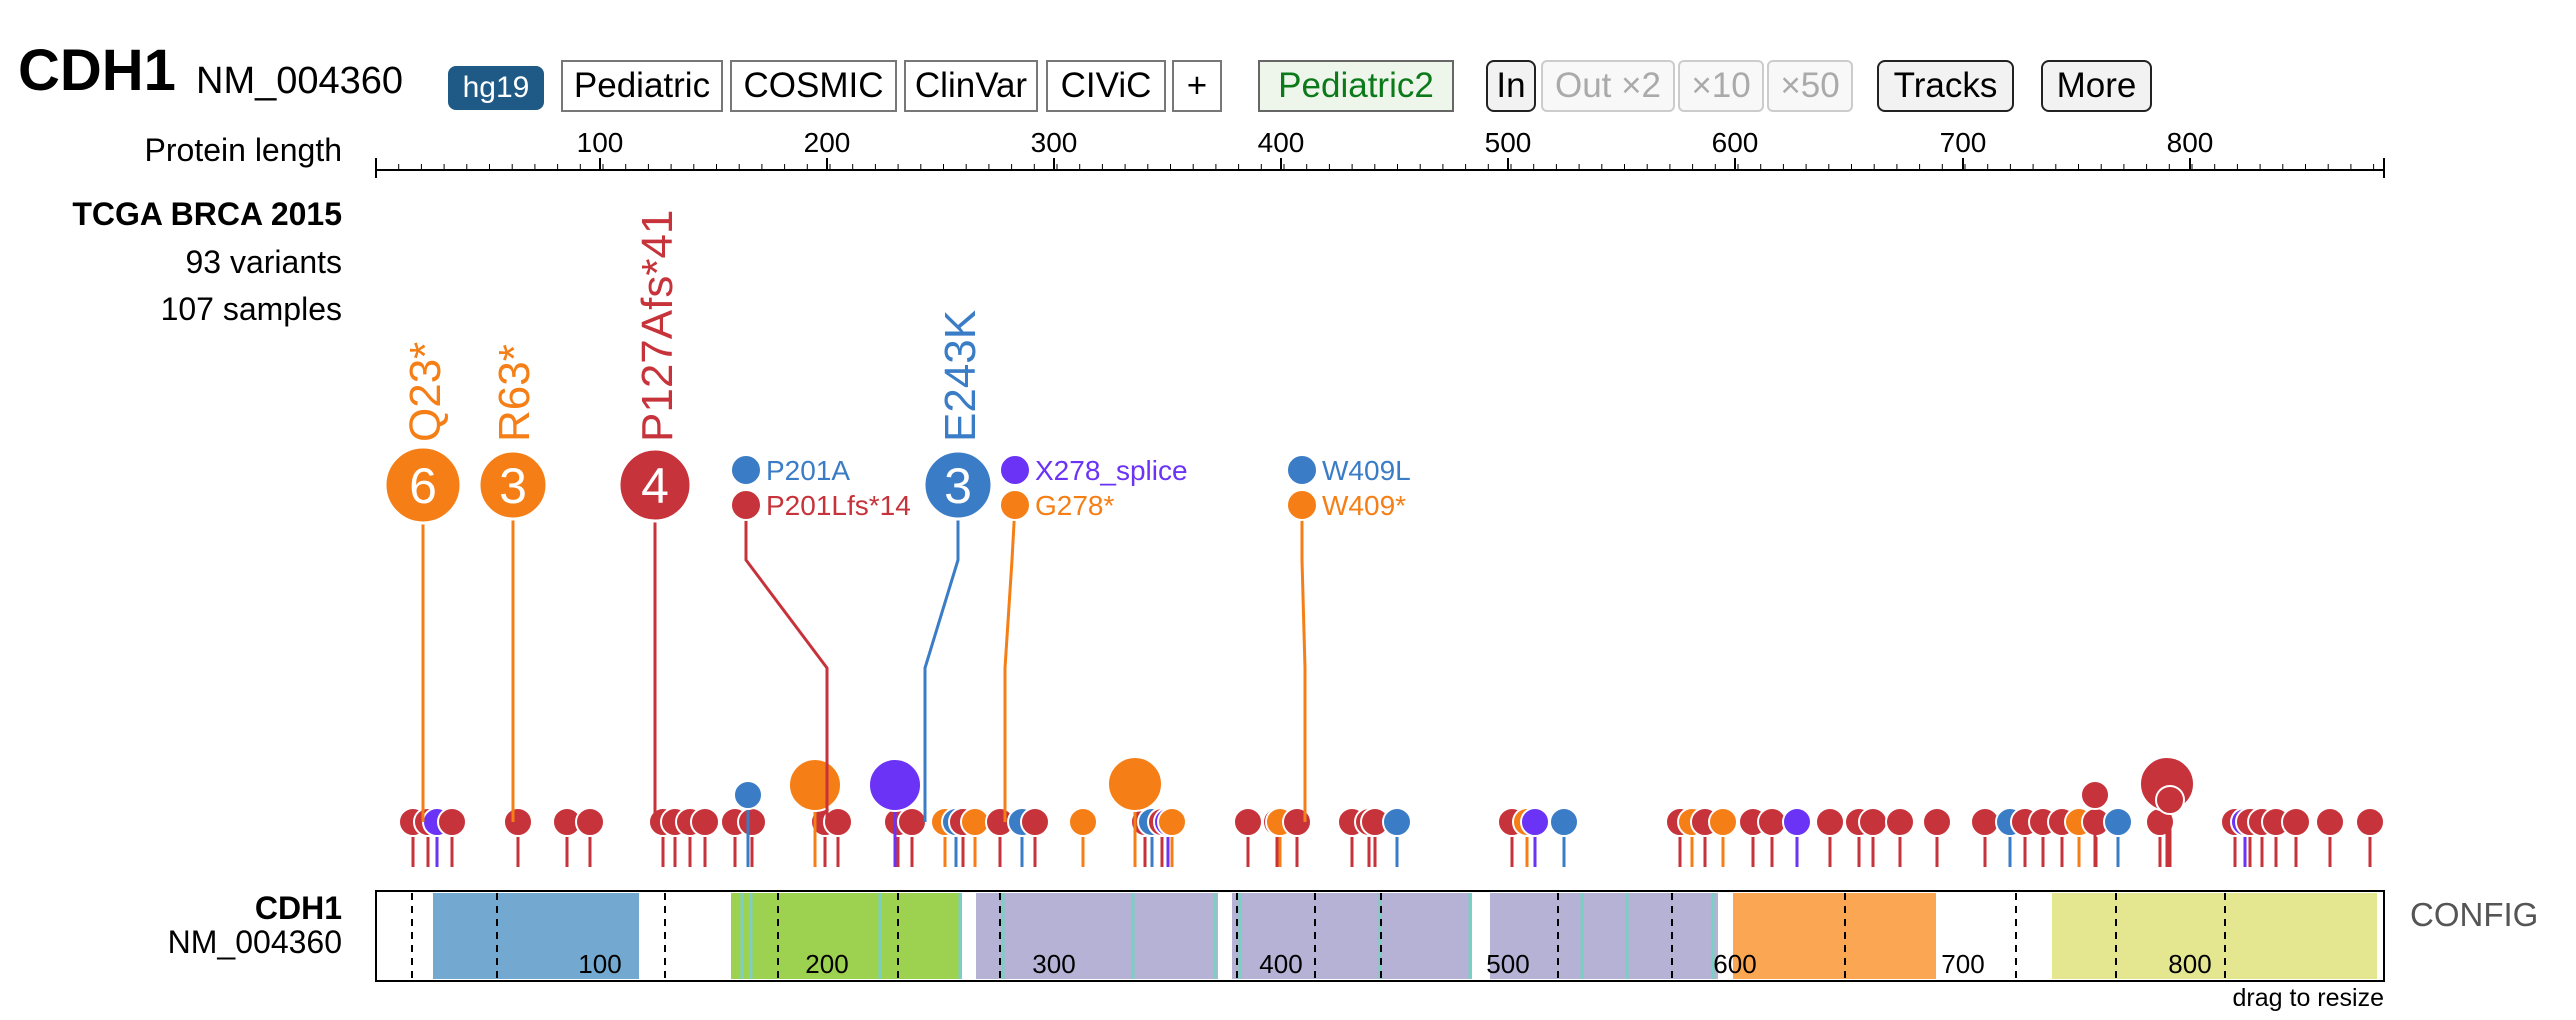 The width and height of the screenshot is (2576, 1020). I want to click on ruler-tick-label: 600, so click(1735, 142).